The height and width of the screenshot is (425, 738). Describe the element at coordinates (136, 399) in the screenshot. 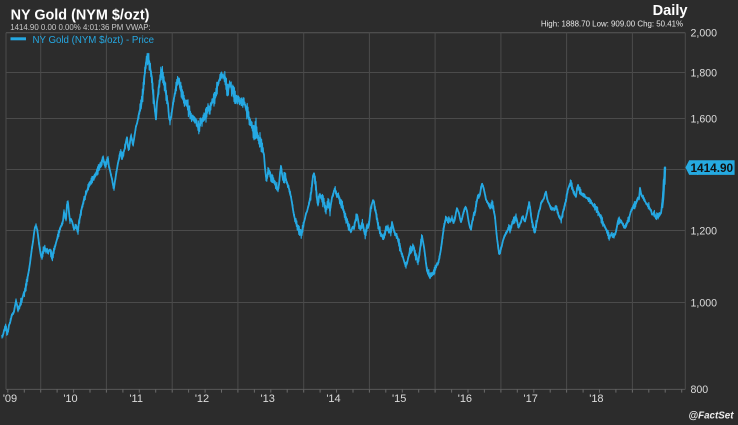

I see `svg-text: '11` at that location.